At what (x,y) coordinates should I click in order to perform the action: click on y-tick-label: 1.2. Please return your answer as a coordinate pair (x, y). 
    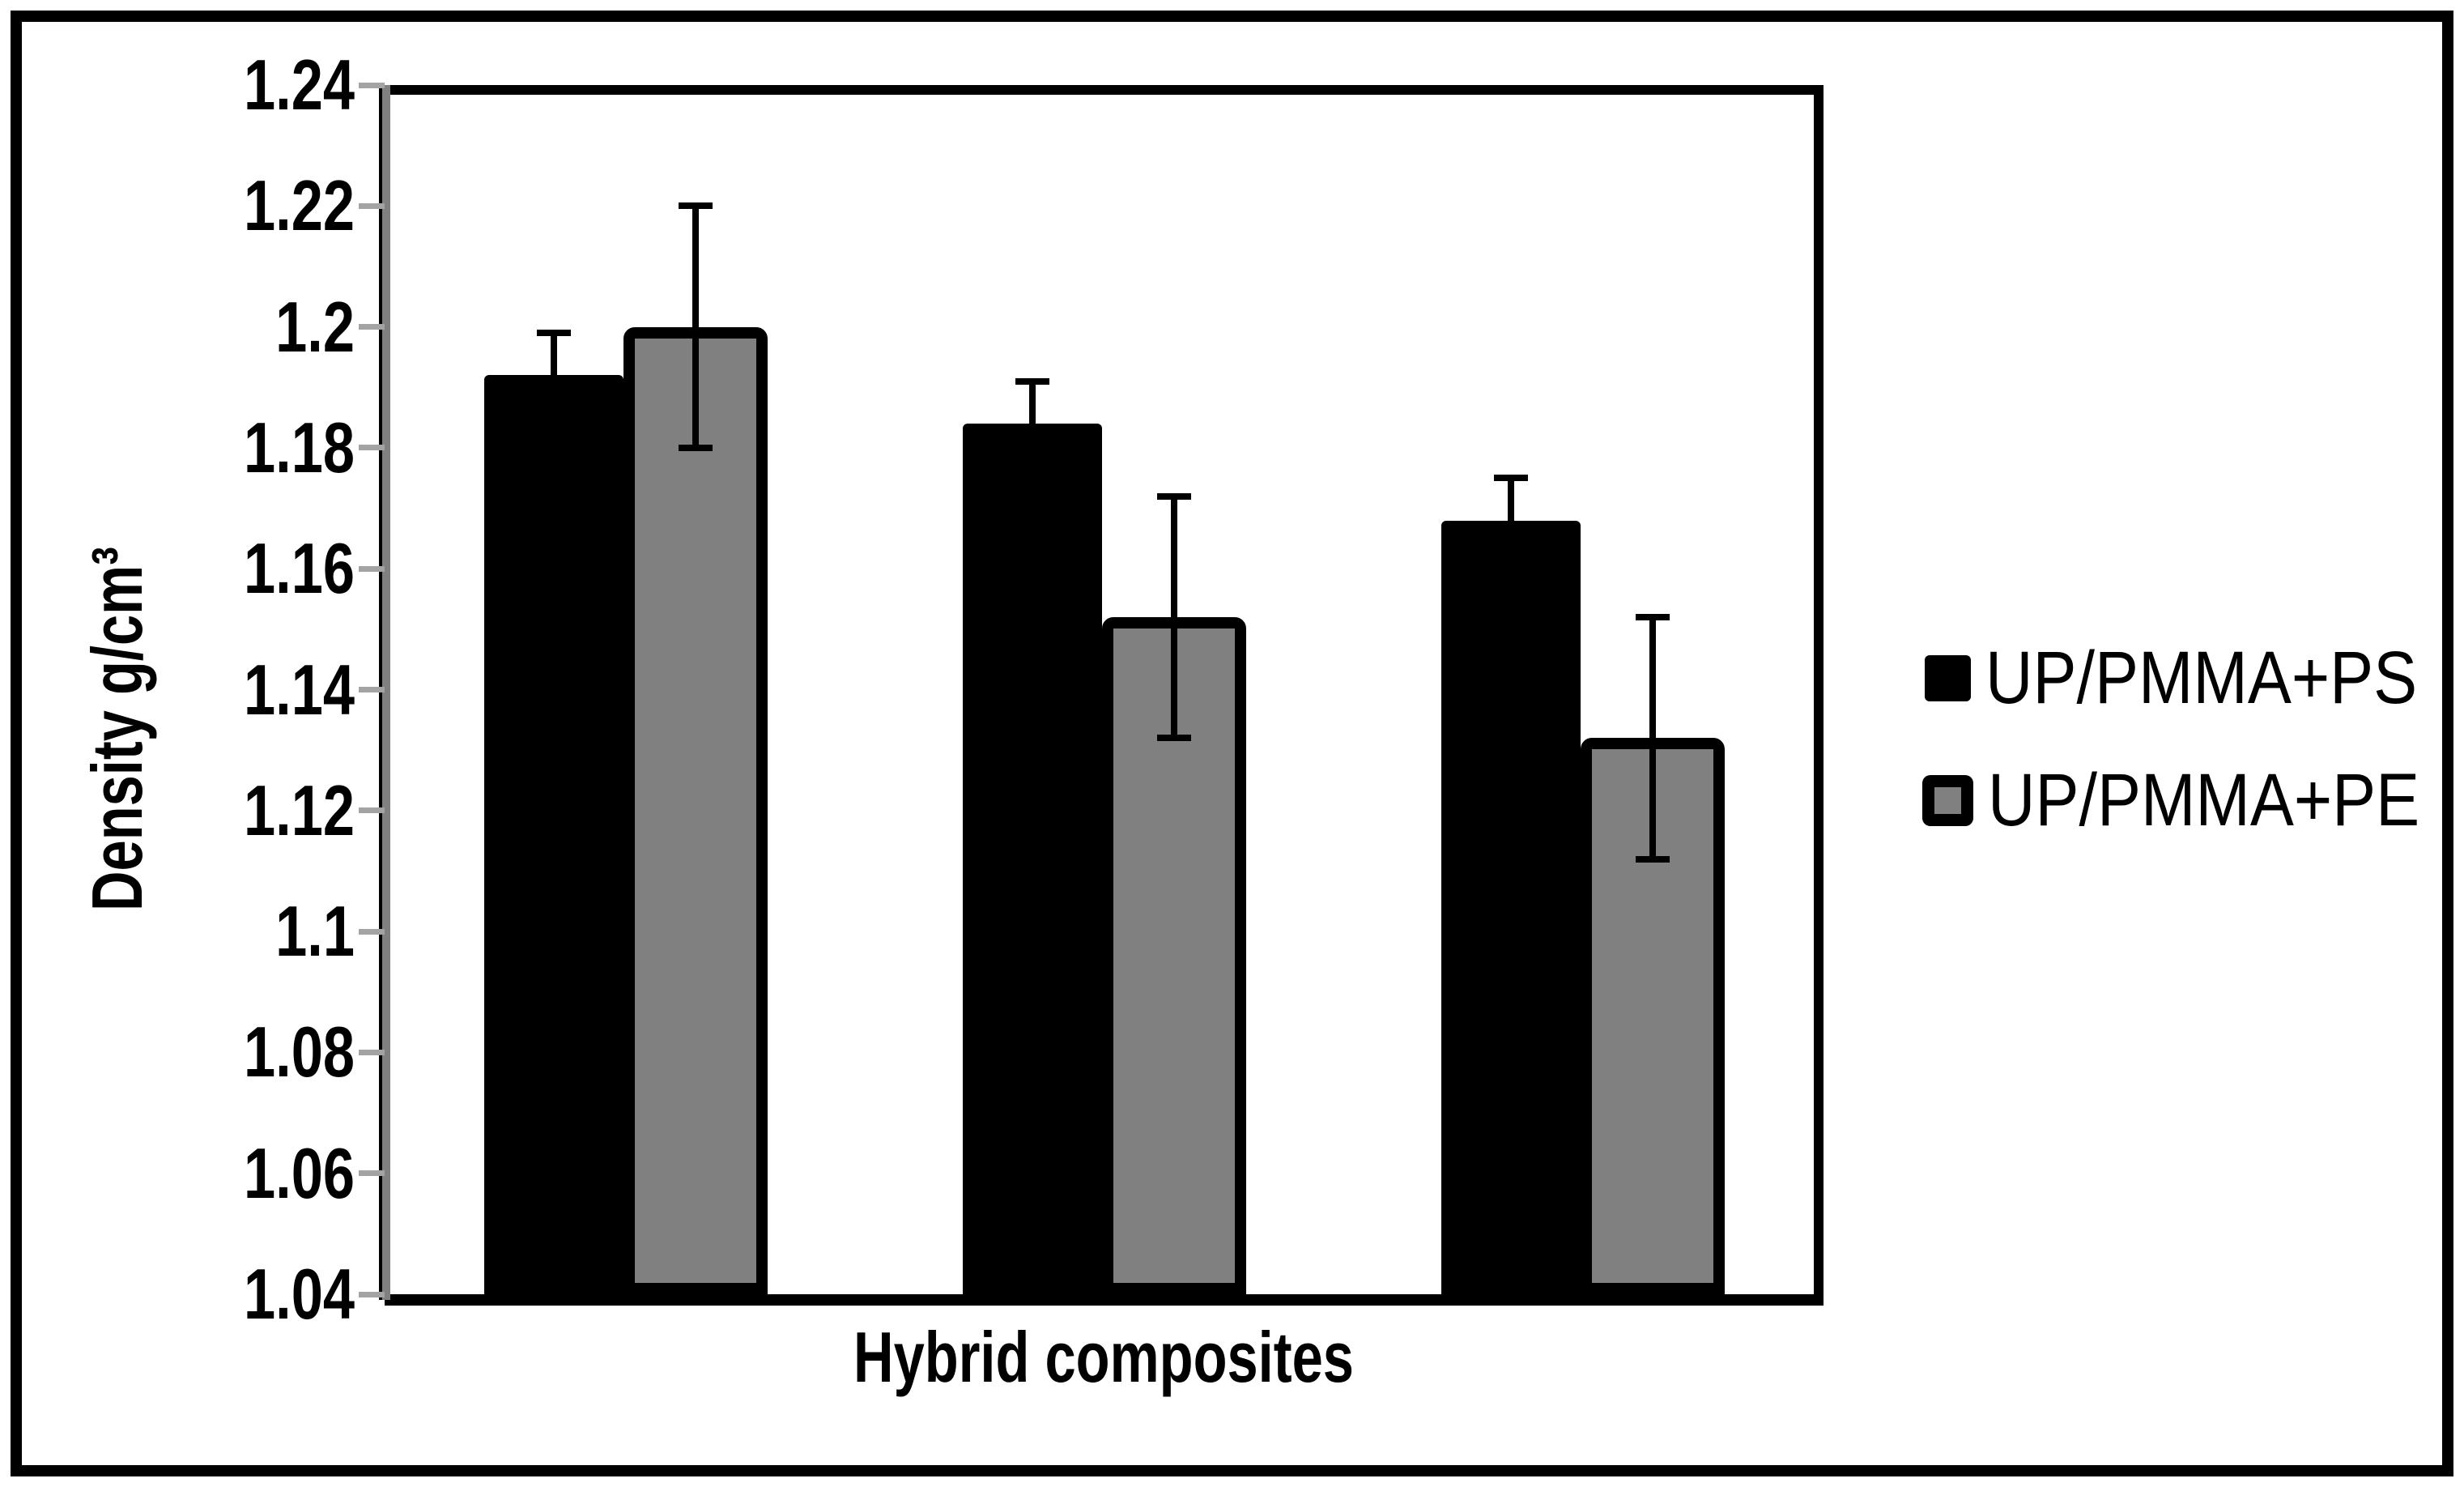
    Looking at the image, I should click on (315, 326).